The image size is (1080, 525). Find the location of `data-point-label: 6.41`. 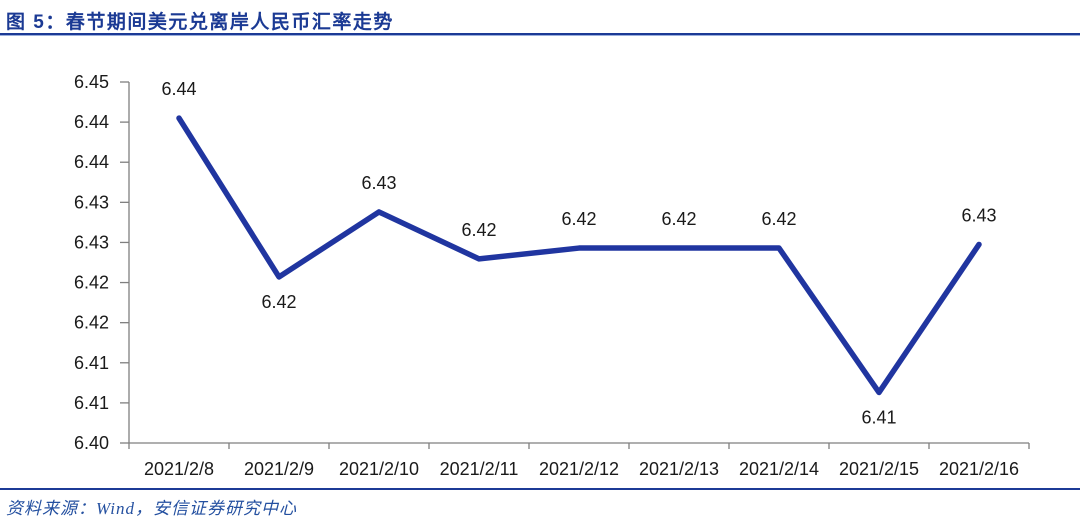

data-point-label: 6.41 is located at coordinates (878, 417).